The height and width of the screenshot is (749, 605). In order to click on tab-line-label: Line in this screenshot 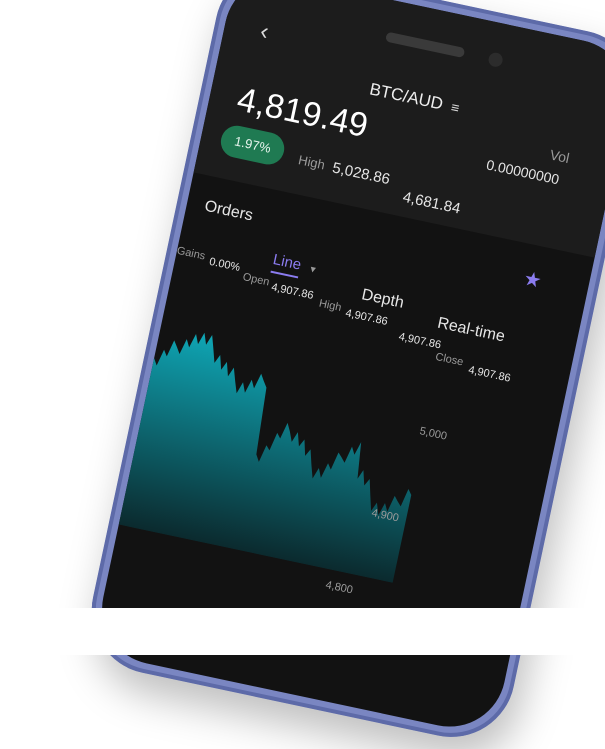, I will do `click(286, 265)`.